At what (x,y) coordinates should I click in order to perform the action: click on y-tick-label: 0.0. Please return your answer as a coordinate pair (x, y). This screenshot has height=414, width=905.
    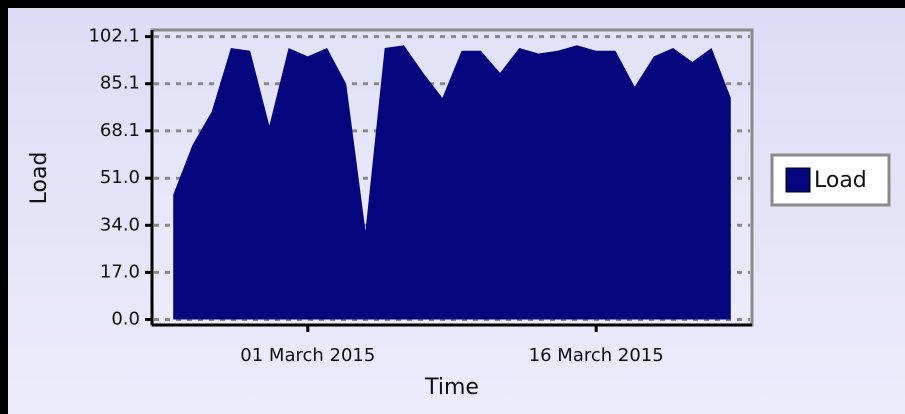
    Looking at the image, I should click on (125, 318).